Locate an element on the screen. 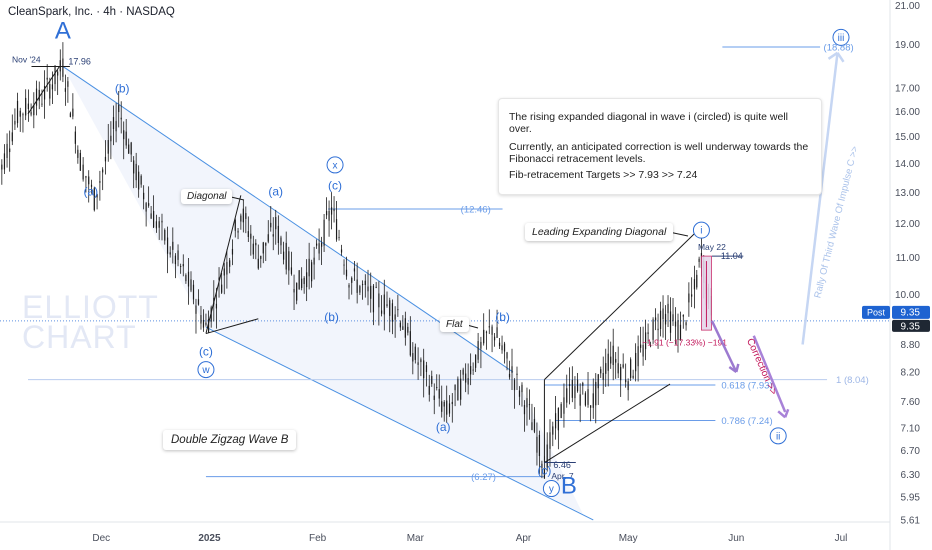 This screenshot has height=550, width=932. y-tick-label-13: 7.60 is located at coordinates (911, 402).